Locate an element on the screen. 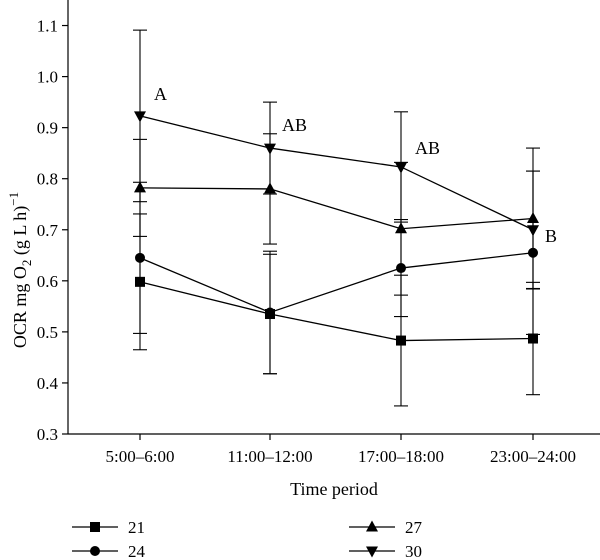 Image resolution: width=600 pixels, height=560 pixels. y-axis-title-unit: (g L h) is located at coordinates (20, 233).